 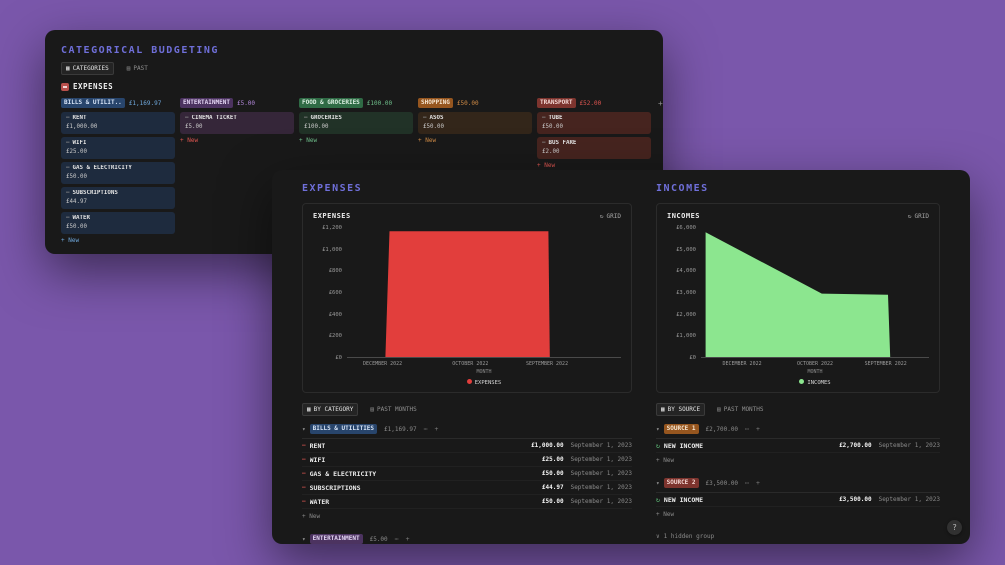 I want to click on expense-row: — WIFI £25.00 September 1, 2023, so click(x=467, y=460).